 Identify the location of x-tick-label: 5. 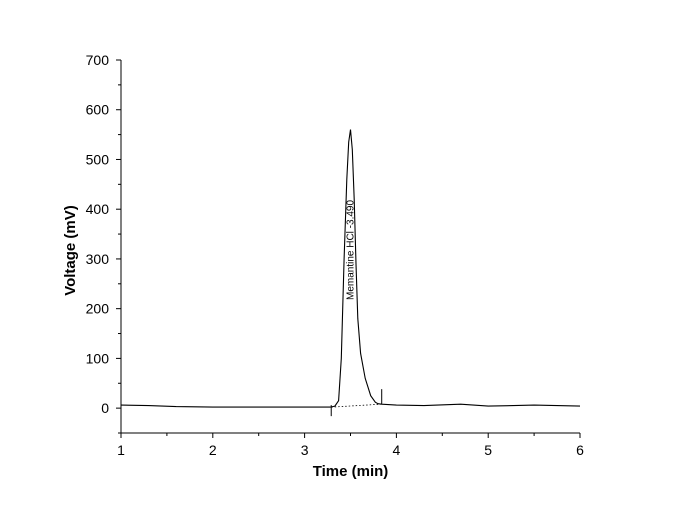
(488, 450).